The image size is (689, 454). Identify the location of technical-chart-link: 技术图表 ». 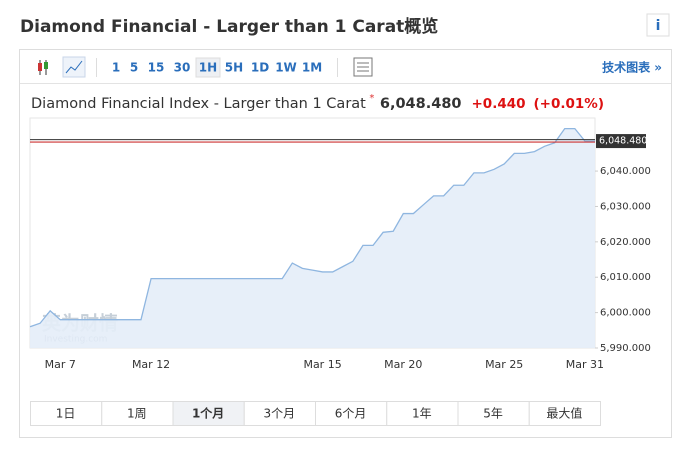
(632, 67).